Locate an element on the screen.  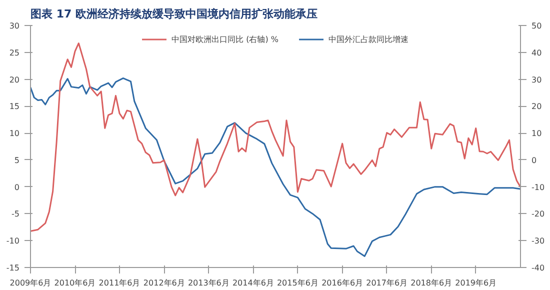
y2-tick-label: 30 is located at coordinates (537, 79).